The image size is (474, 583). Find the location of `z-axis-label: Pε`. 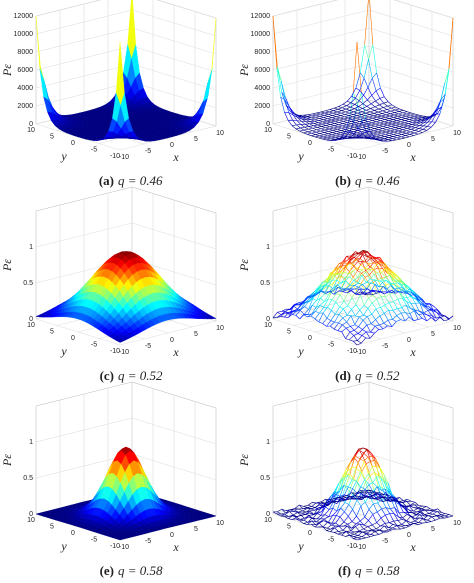

z-axis-label: Pε is located at coordinates (7, 460).